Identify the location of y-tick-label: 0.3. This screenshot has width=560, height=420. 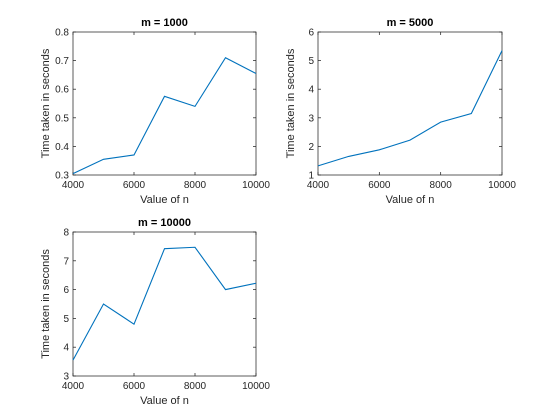
(62, 176).